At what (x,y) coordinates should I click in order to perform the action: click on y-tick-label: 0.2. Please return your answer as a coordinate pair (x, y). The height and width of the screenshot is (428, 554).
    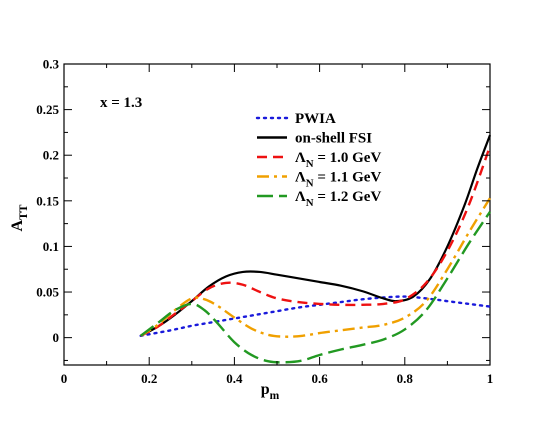
    Looking at the image, I should click on (51, 155).